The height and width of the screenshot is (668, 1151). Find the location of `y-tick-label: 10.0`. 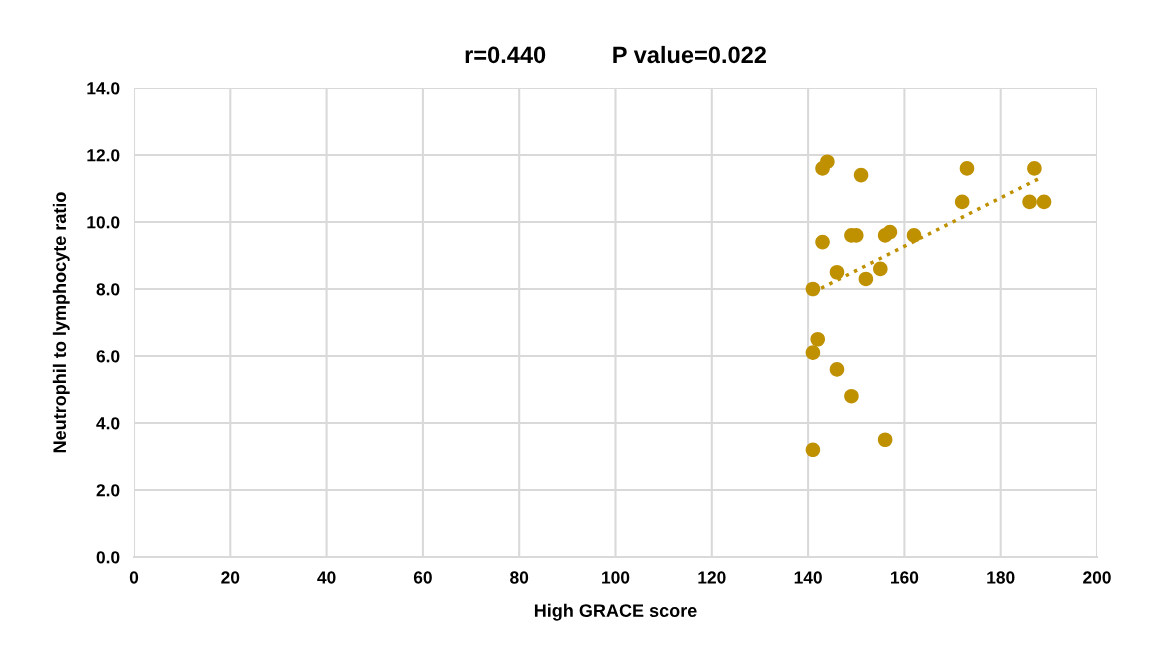

y-tick-label: 10.0 is located at coordinates (103, 222).